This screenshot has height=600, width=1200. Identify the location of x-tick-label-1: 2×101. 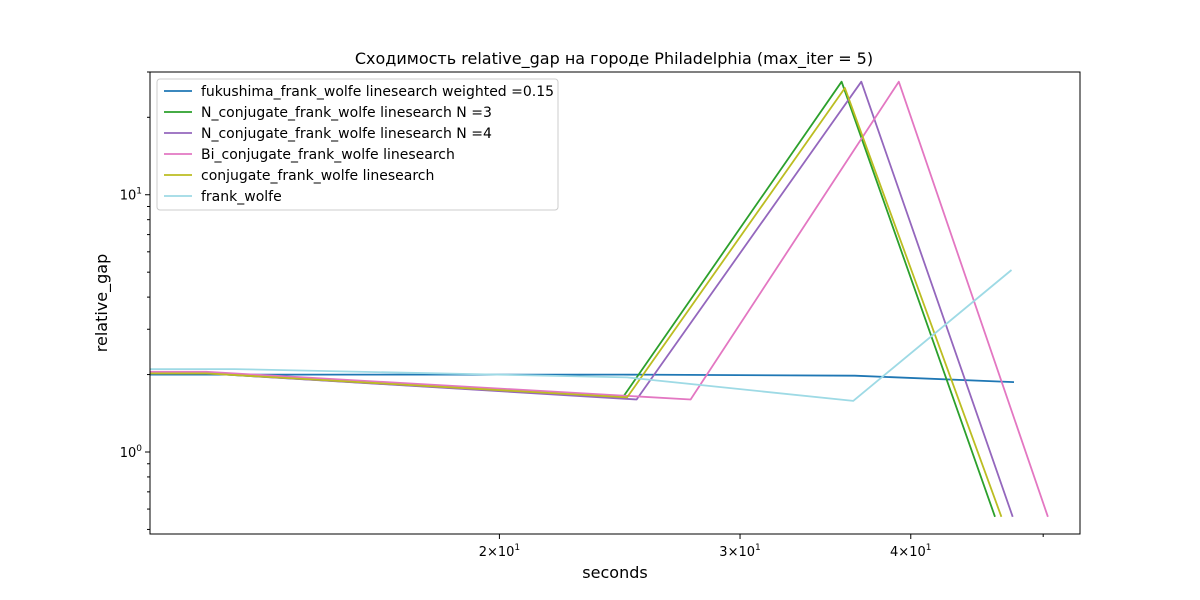
(499, 551).